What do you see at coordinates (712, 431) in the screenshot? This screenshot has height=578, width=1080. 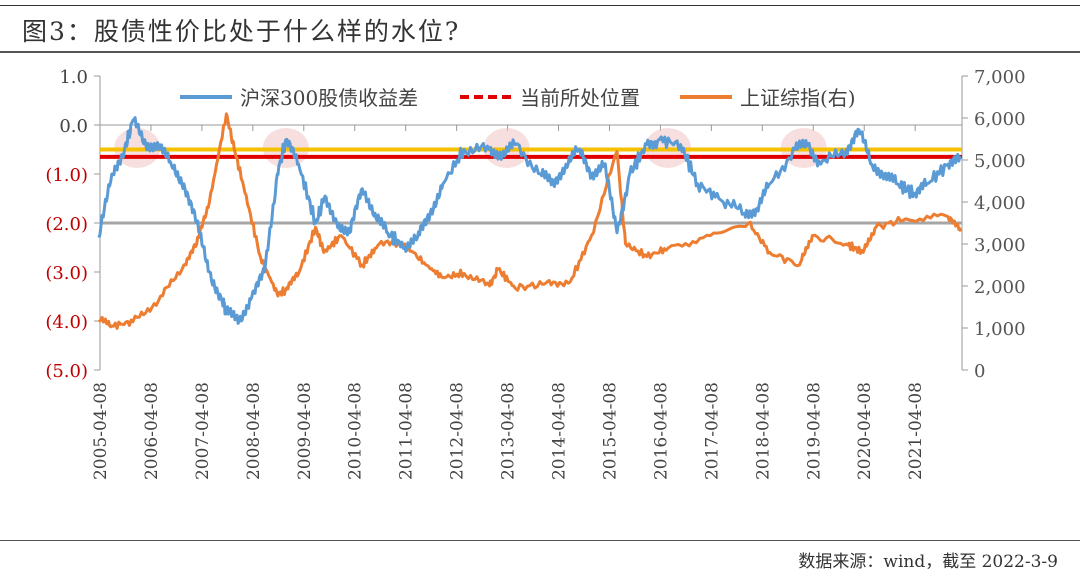 I see `x-tick-label: 2017-04-08` at bounding box center [712, 431].